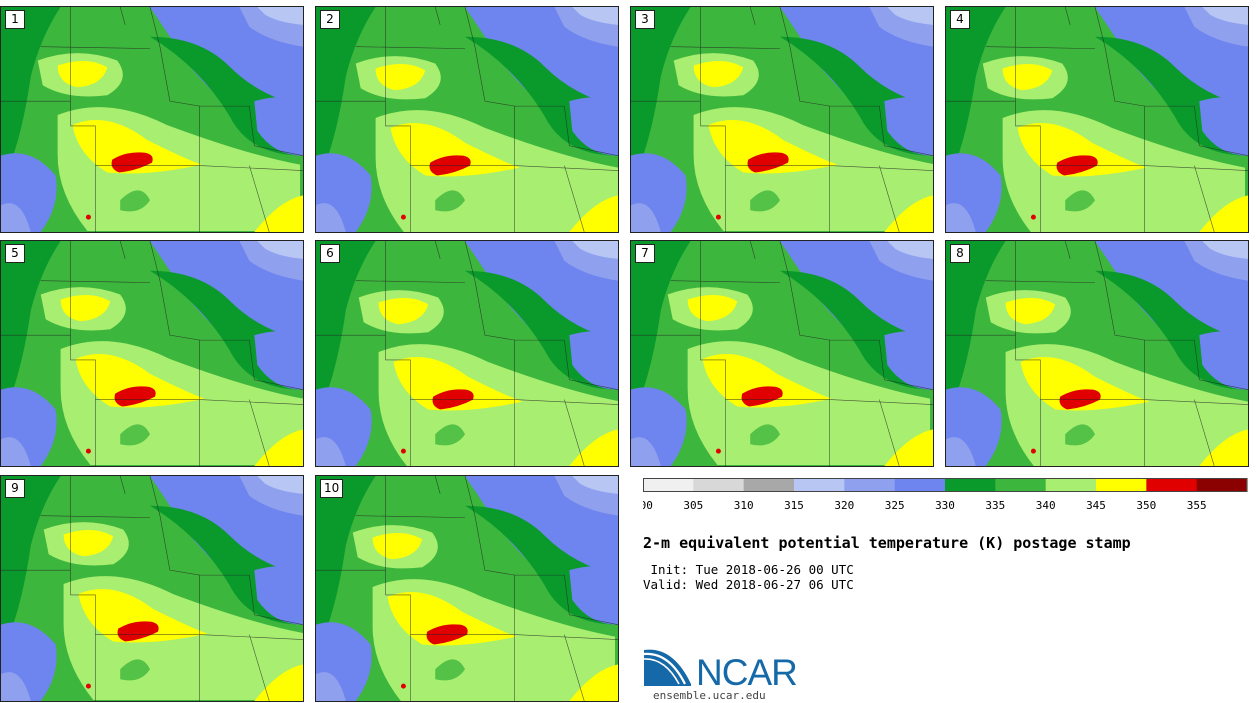 This screenshot has width=1260, height=703. I want to click on colorbar-tick-label: 310, so click(744, 505).